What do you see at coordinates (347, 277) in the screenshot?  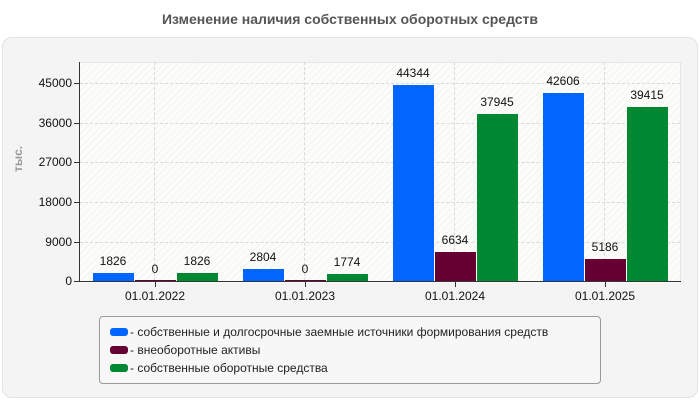 I see `bar-working-capital-2023` at bounding box center [347, 277].